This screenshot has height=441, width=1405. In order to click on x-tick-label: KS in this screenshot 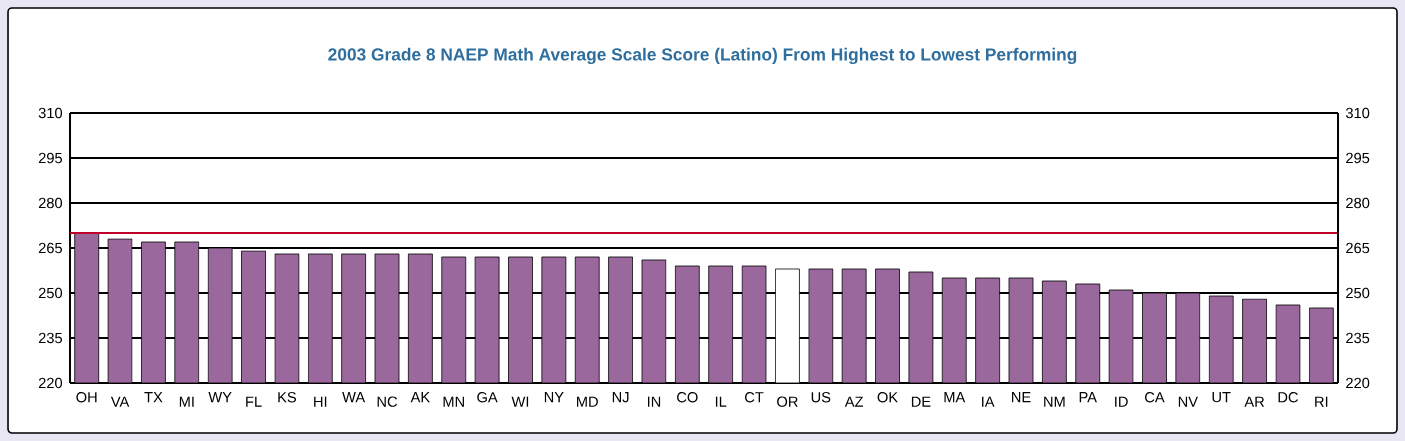, I will do `click(287, 397)`.